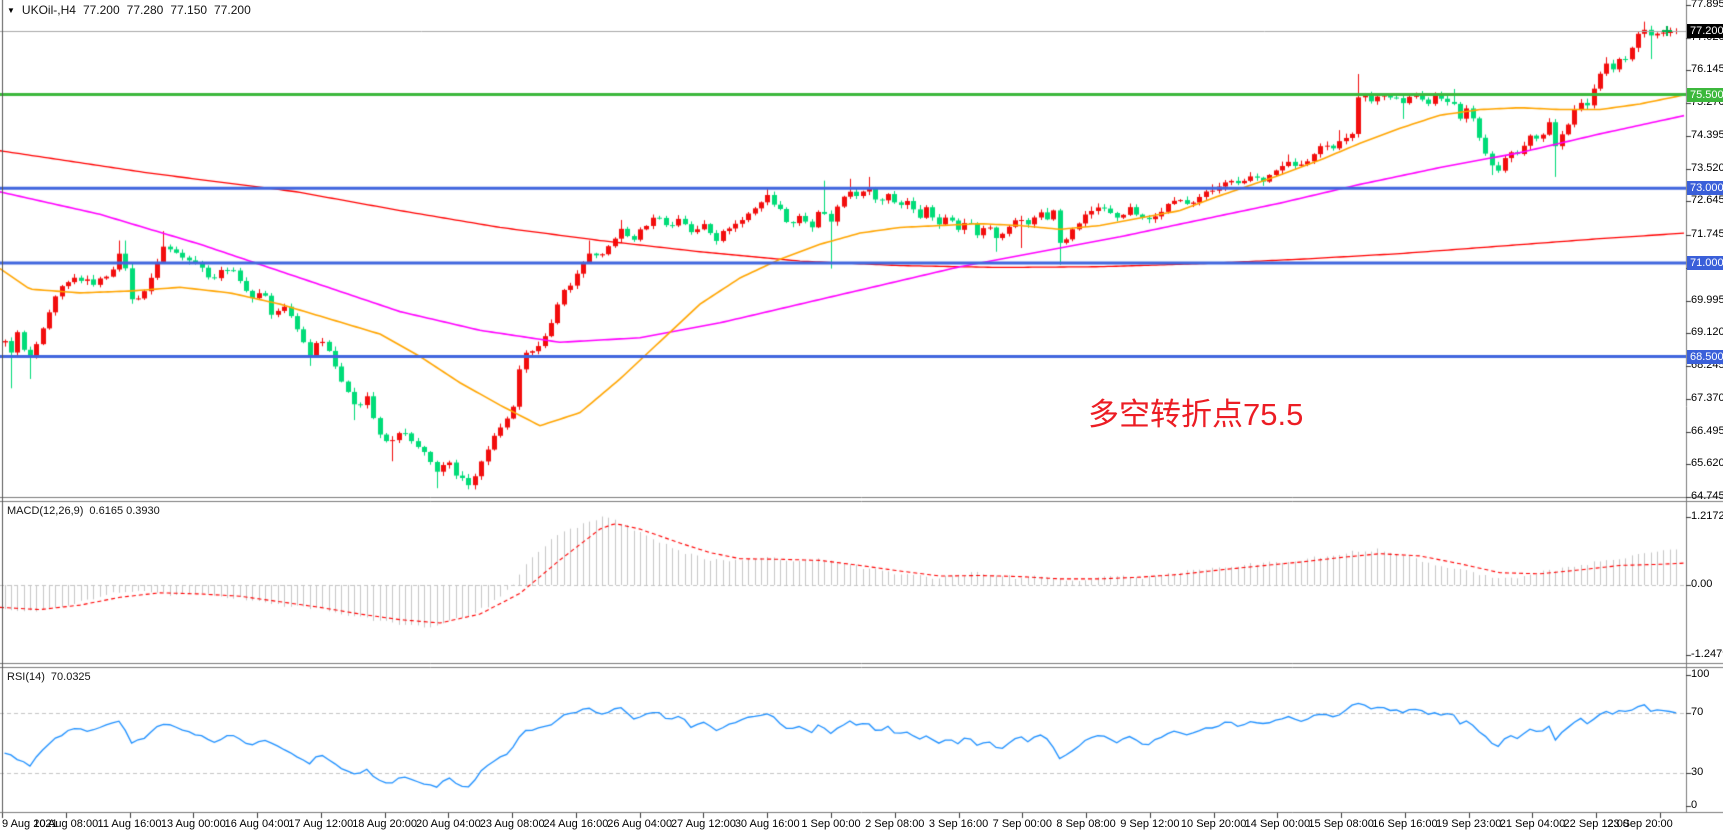  I want to click on macd-values: 0.6165 0.3930, so click(124, 511).